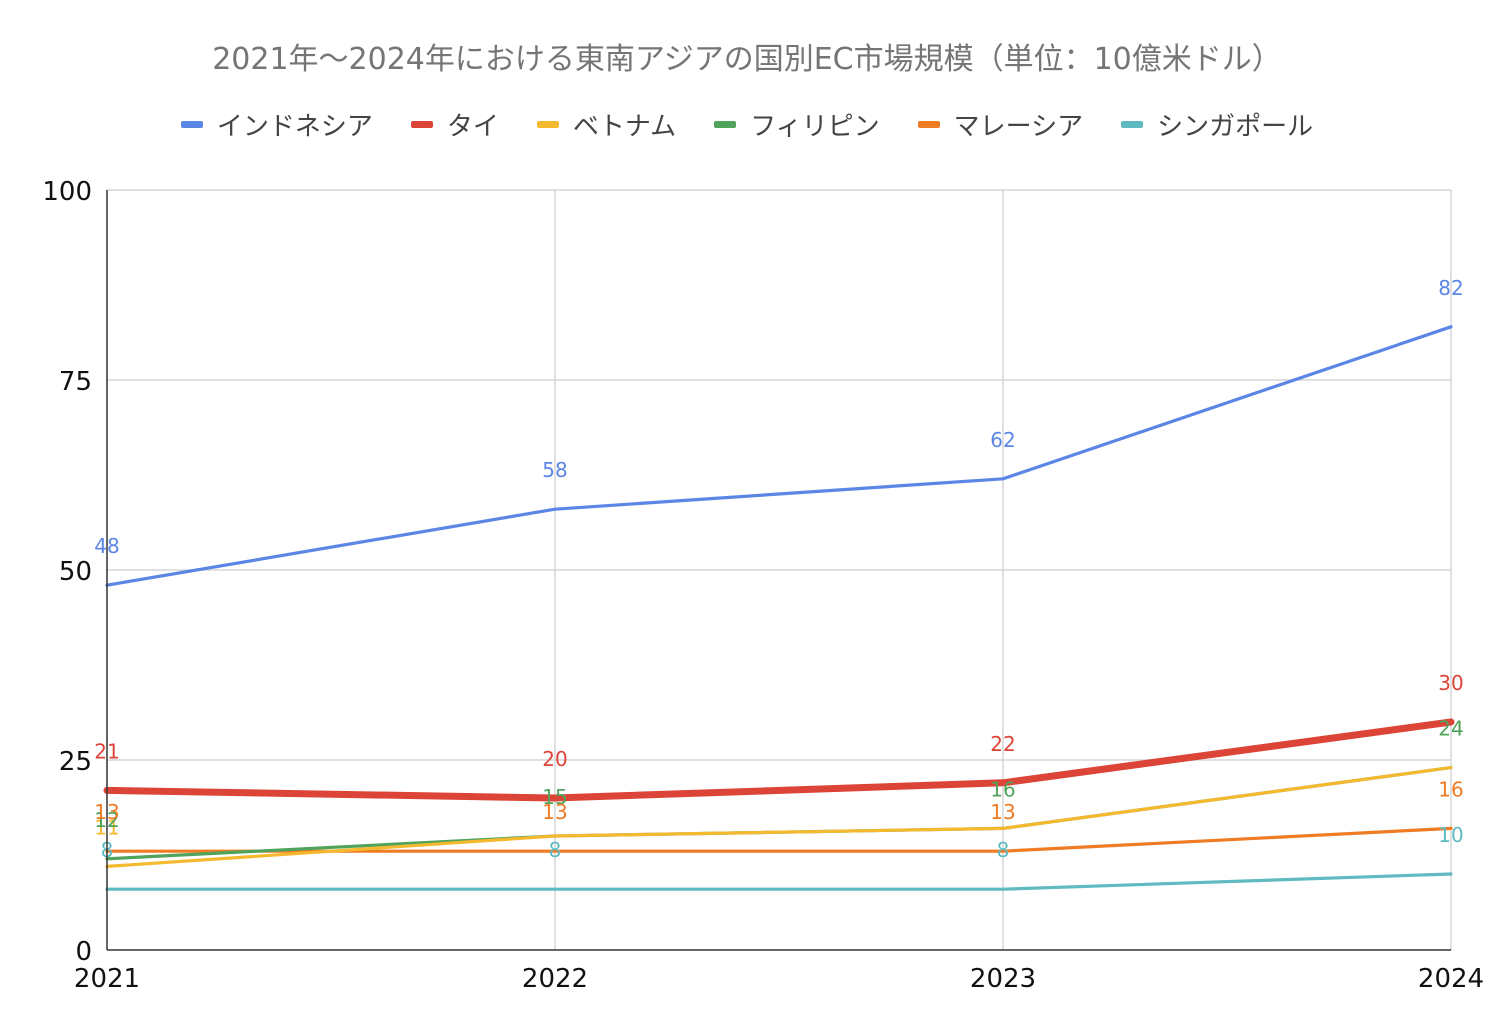 This screenshot has height=1030, width=1494. Describe the element at coordinates (75, 762) in the screenshot. I see `y-tick-label: 25` at that location.